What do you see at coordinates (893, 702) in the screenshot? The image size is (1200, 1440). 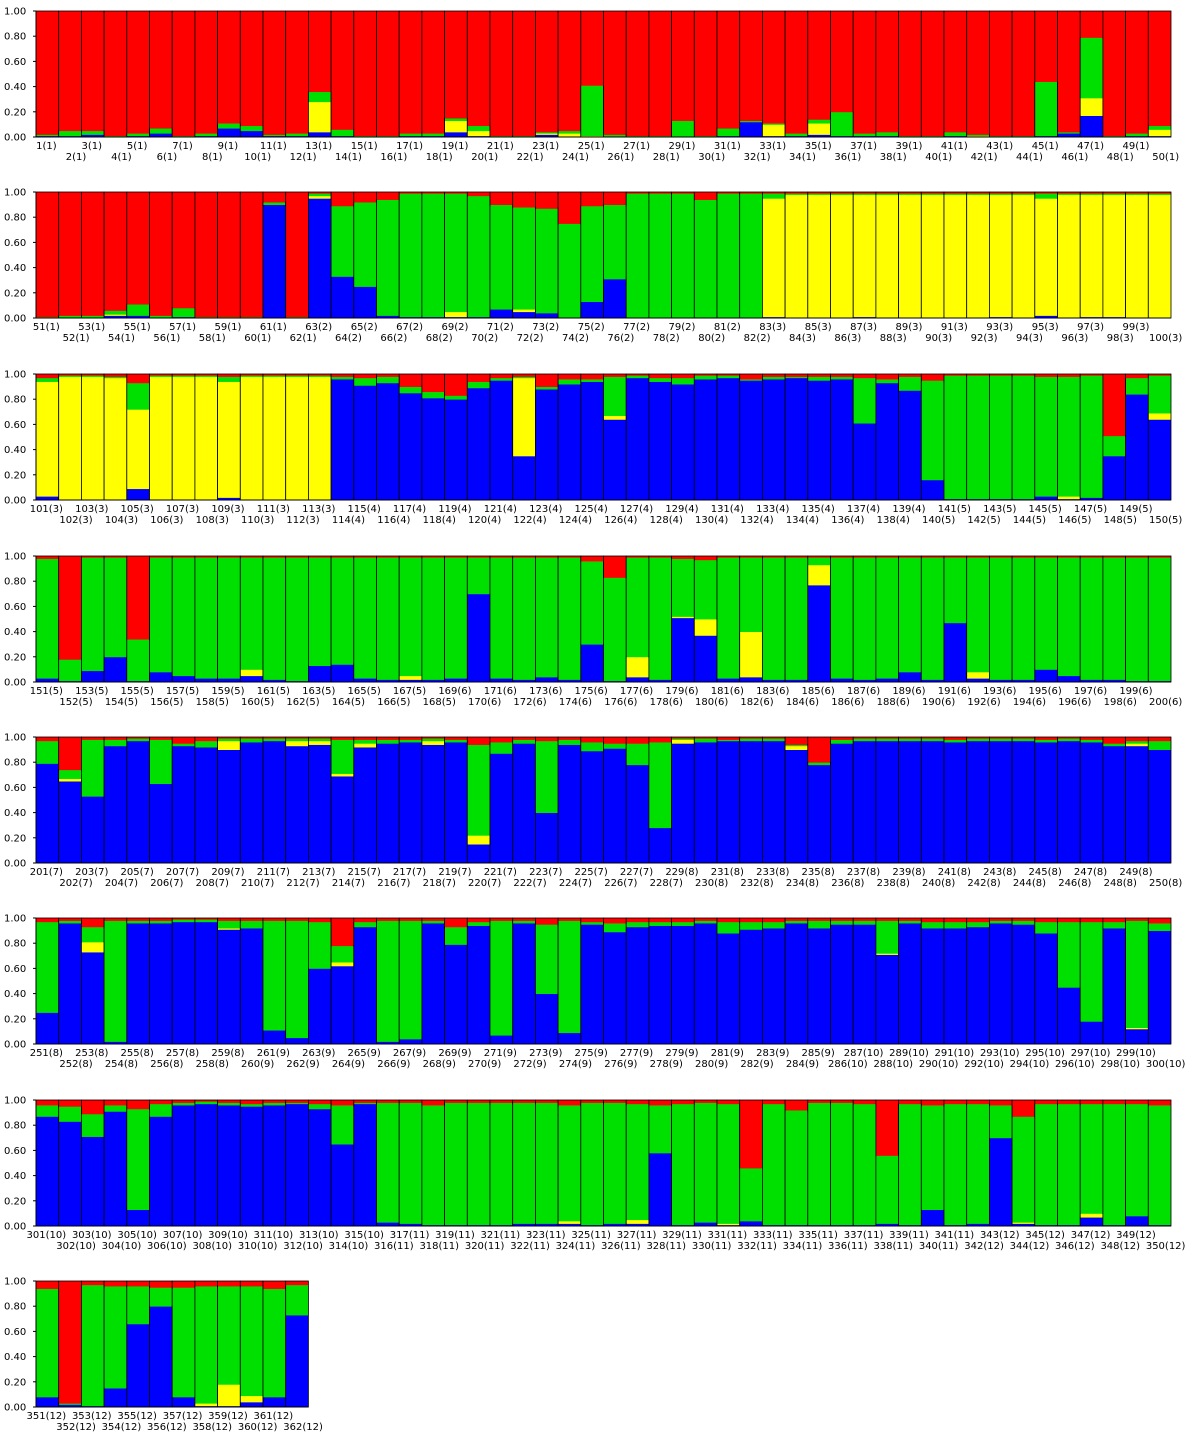 I see `x-tick-label: 188(6)` at bounding box center [893, 702].